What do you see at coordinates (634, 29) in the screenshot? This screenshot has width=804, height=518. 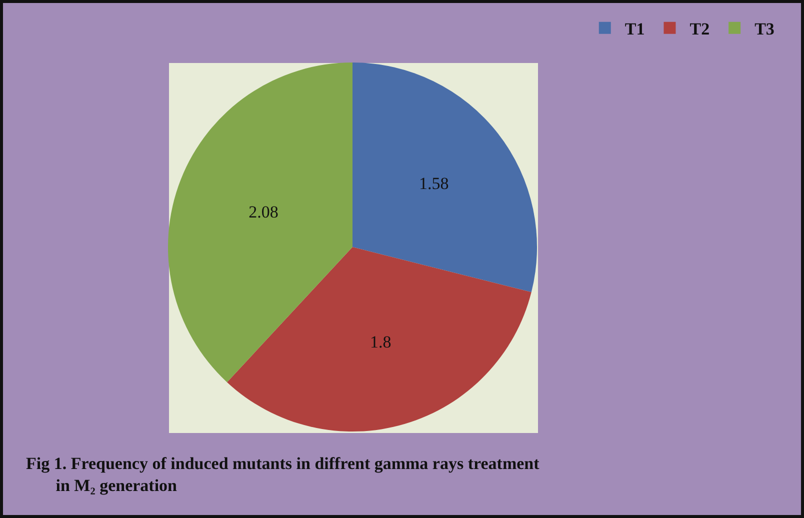 I see `legend-label: T1` at bounding box center [634, 29].